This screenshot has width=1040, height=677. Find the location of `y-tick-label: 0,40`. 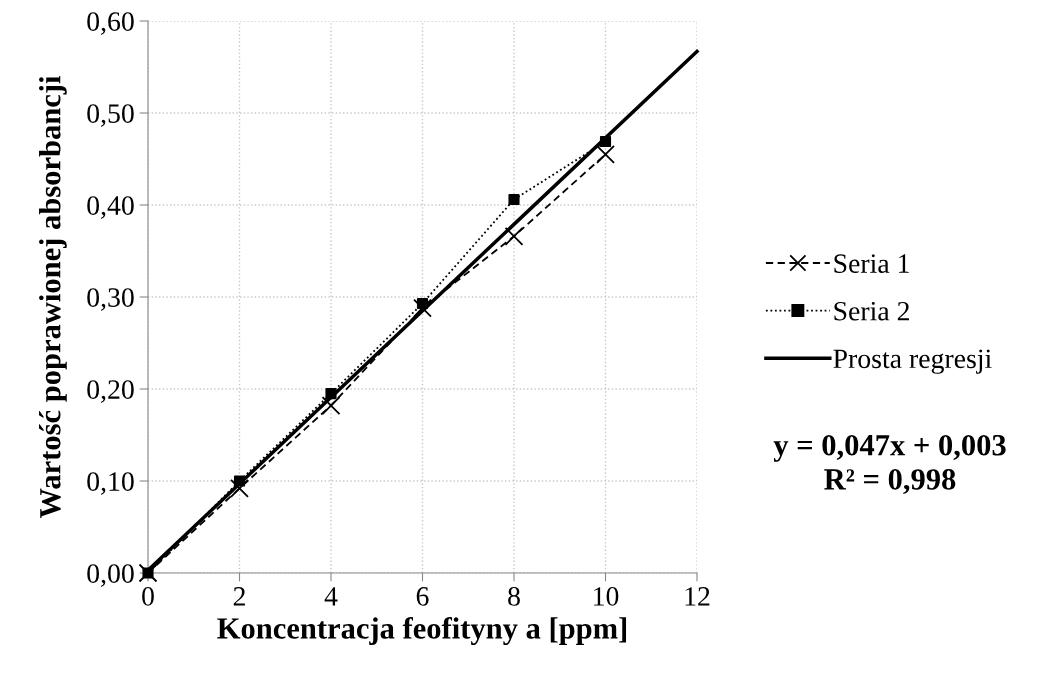

y-tick-label: 0,40 is located at coordinates (110, 207).